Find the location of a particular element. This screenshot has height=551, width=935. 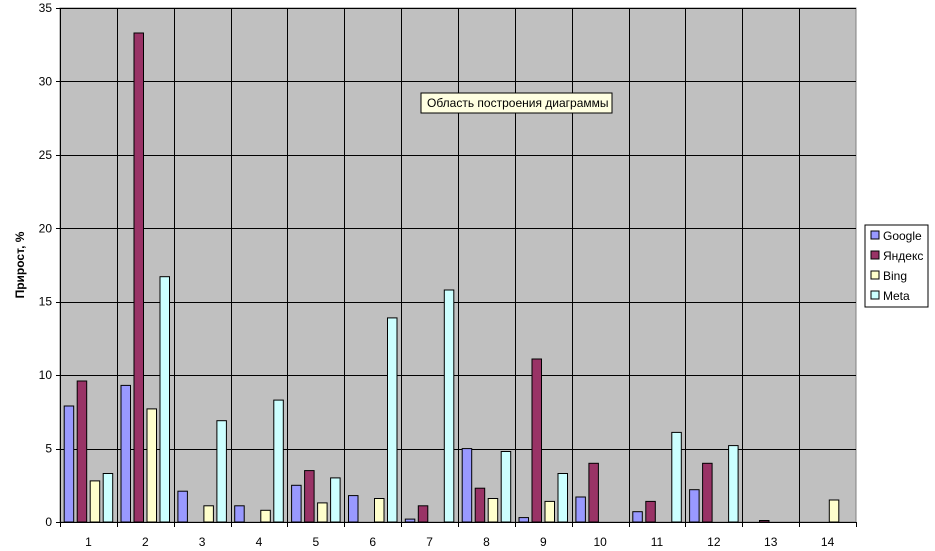

x-tick-label: 8 is located at coordinates (486, 542).